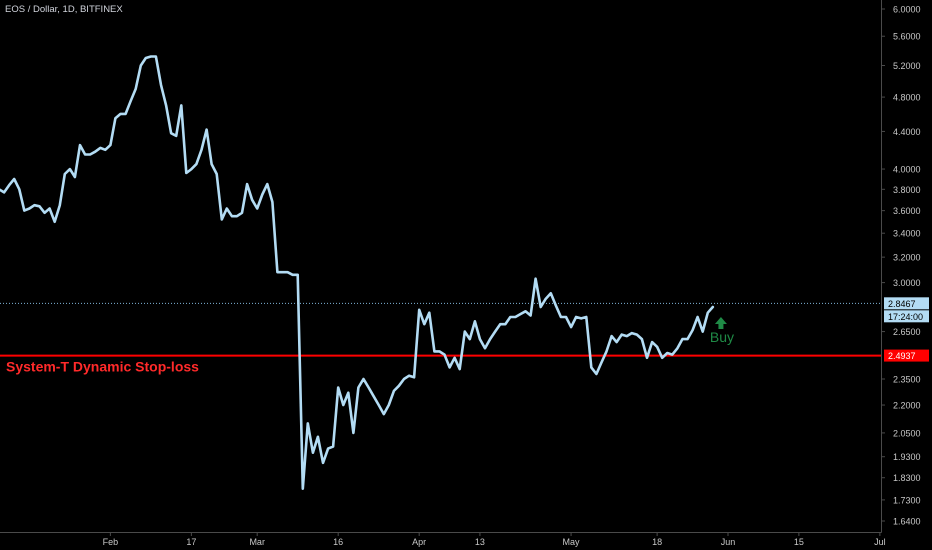 This screenshot has height=550, width=932. What do you see at coordinates (657, 542) in the screenshot?
I see `time-tick-label: 18` at bounding box center [657, 542].